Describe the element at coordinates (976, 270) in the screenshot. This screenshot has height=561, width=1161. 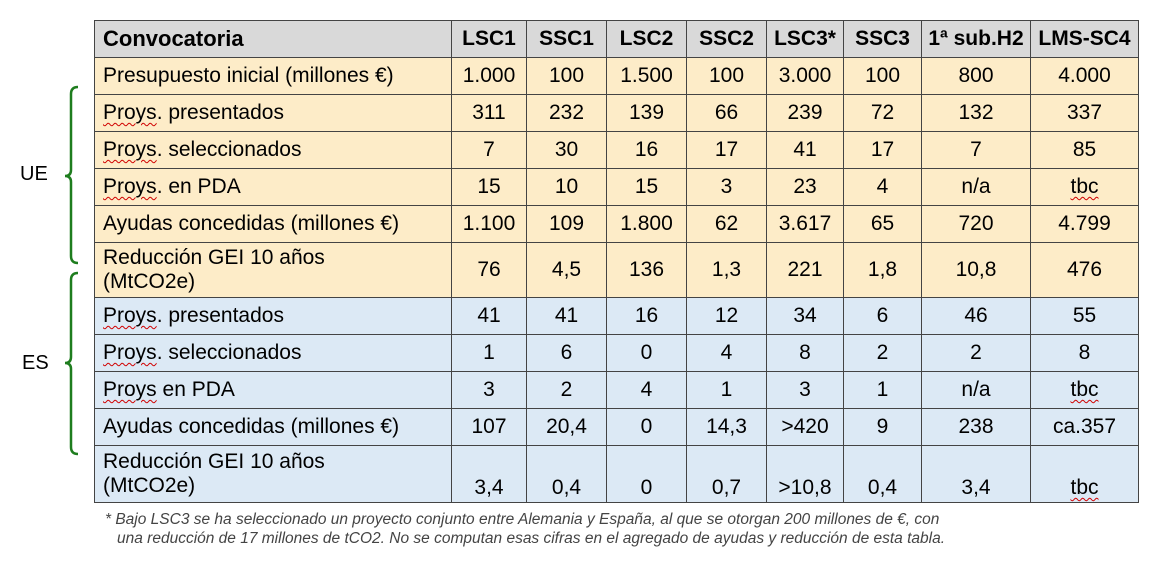
I see `table-cell: 10,8` at that location.